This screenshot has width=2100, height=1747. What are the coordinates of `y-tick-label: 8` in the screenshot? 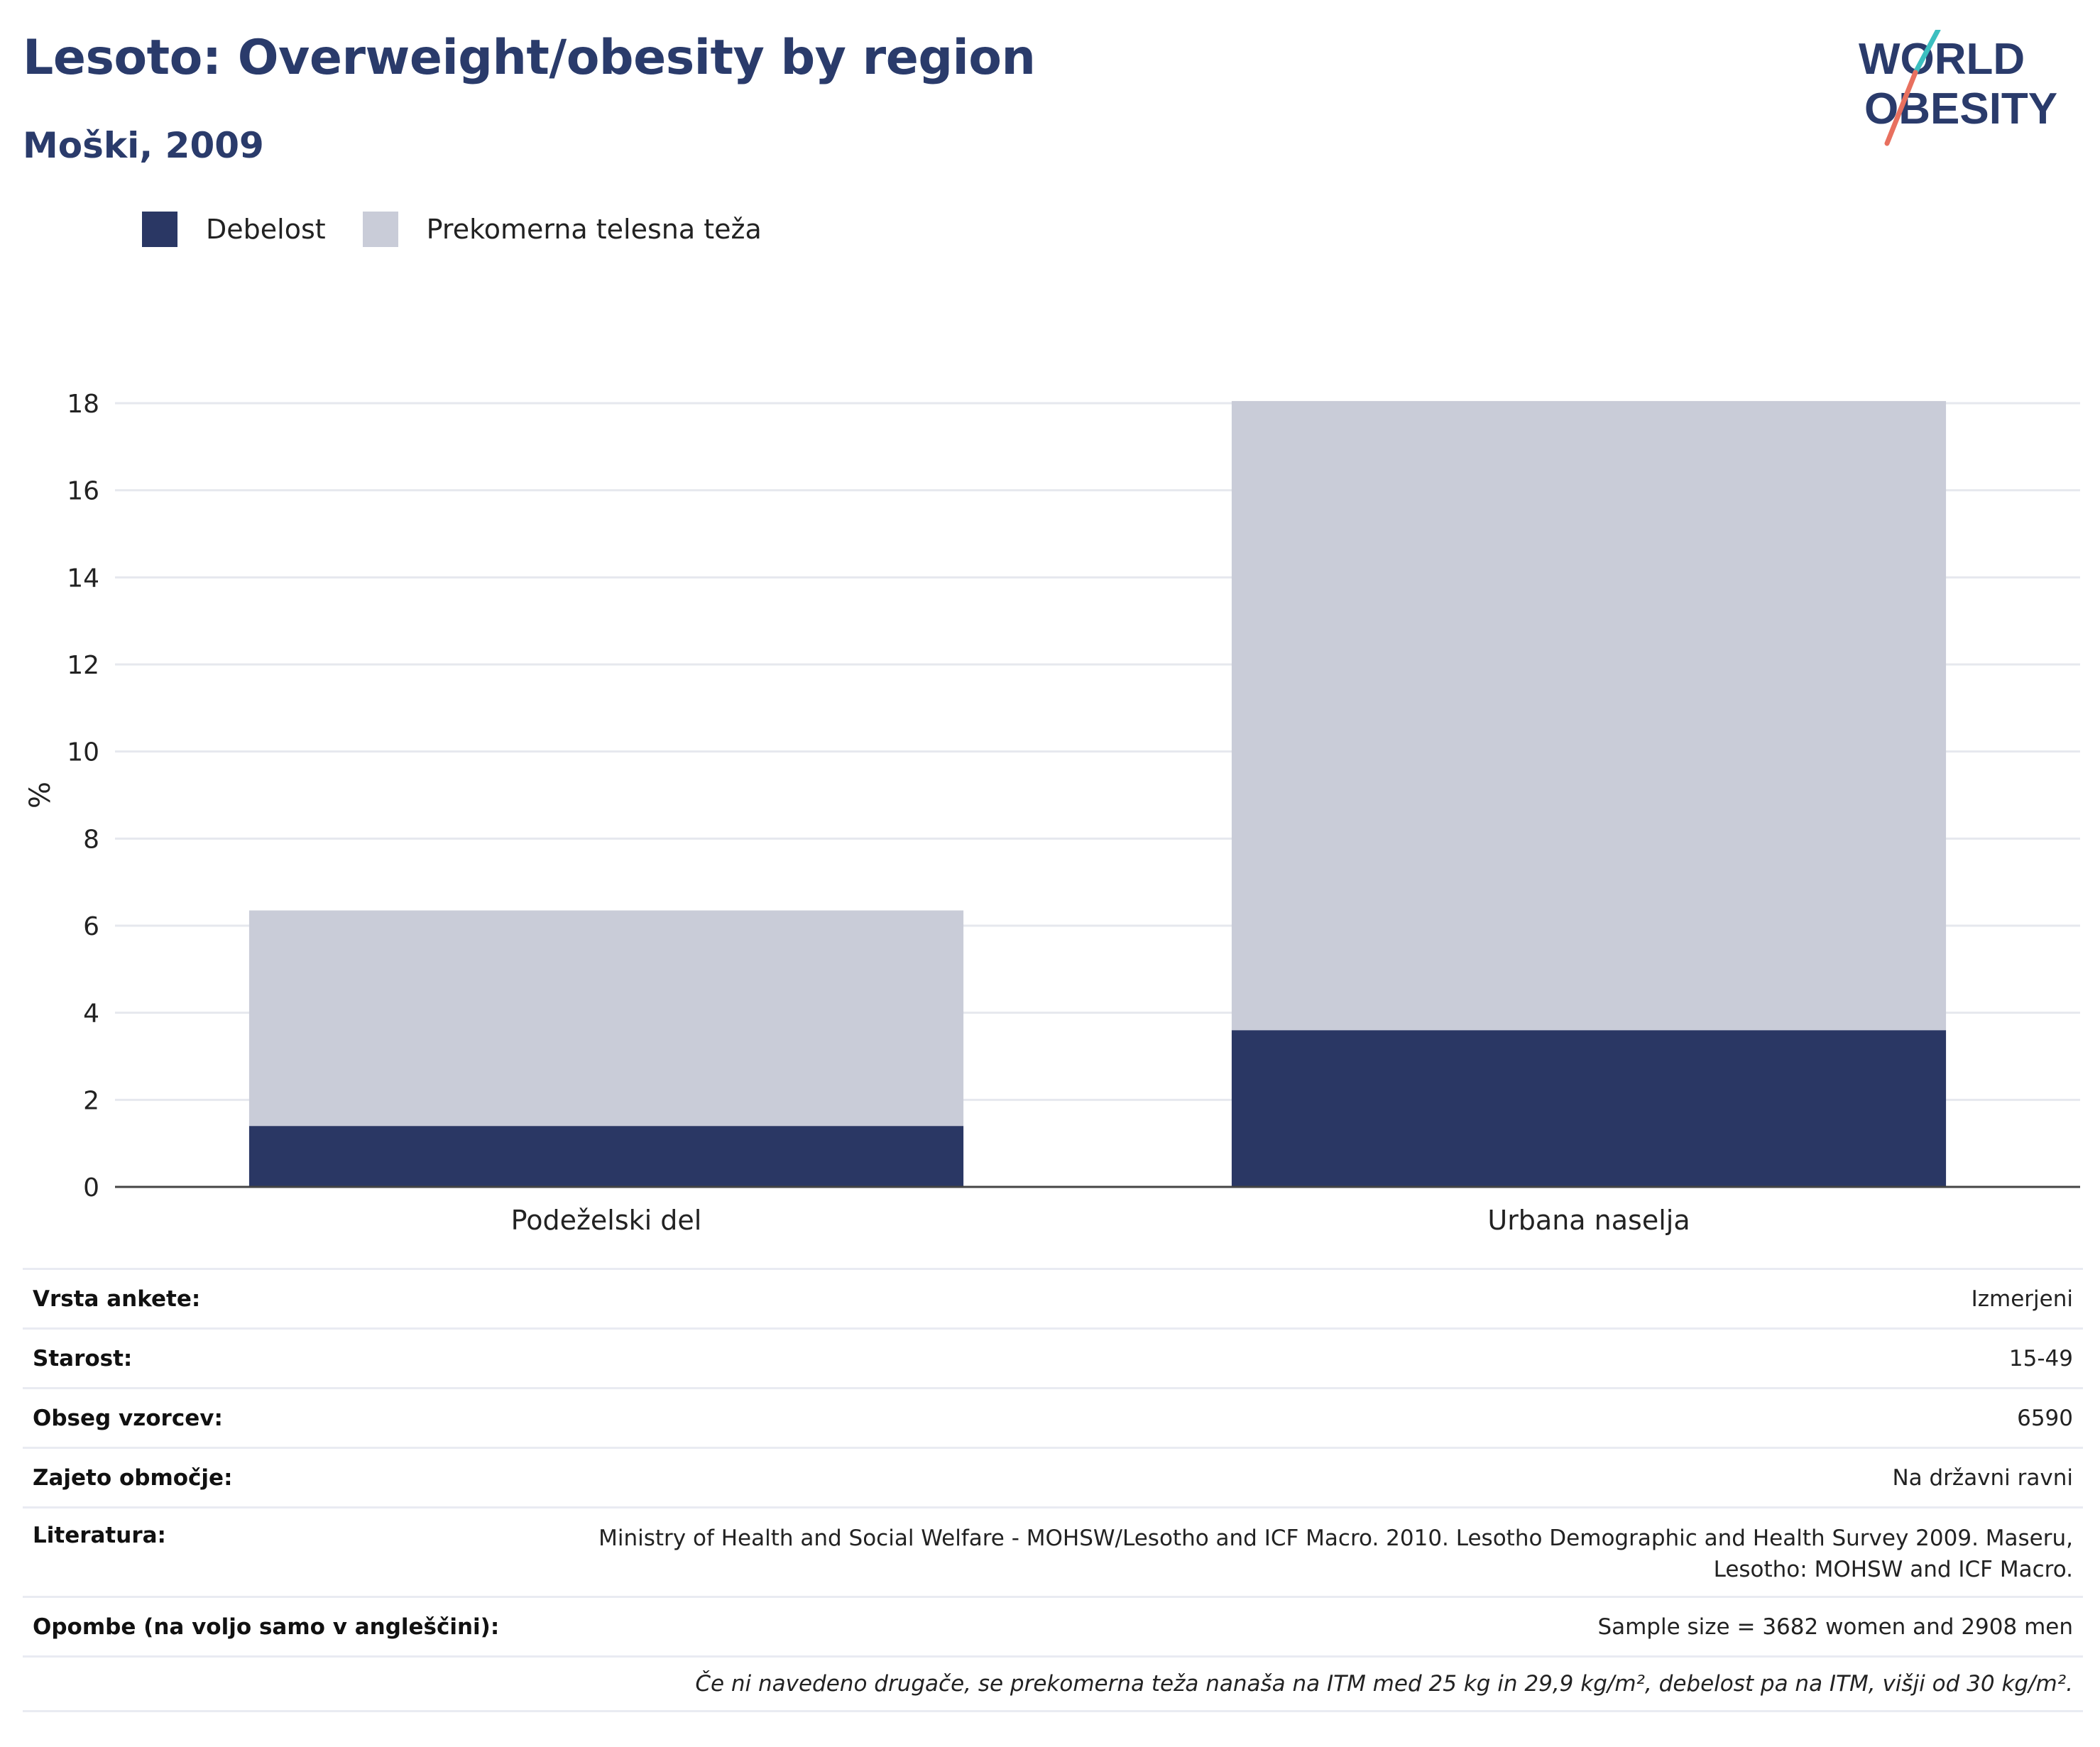 It's located at (91, 839).